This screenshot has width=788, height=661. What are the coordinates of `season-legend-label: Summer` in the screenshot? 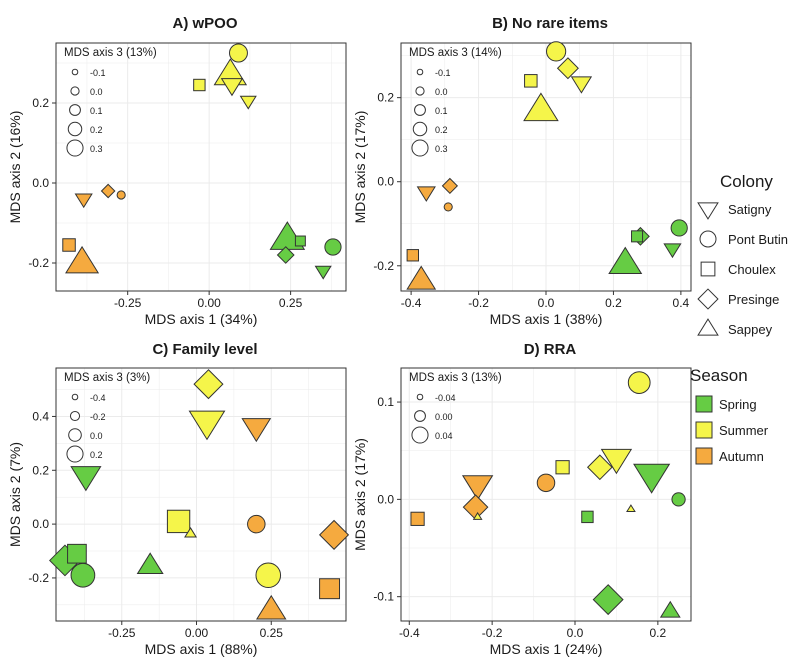 It's located at (744, 430).